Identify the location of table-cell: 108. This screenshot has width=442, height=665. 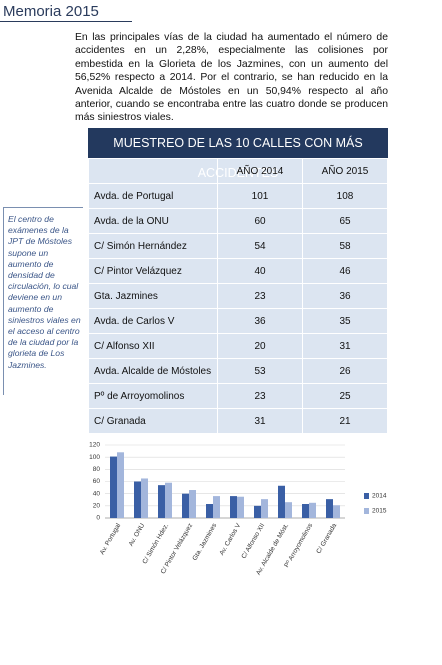
(345, 196).